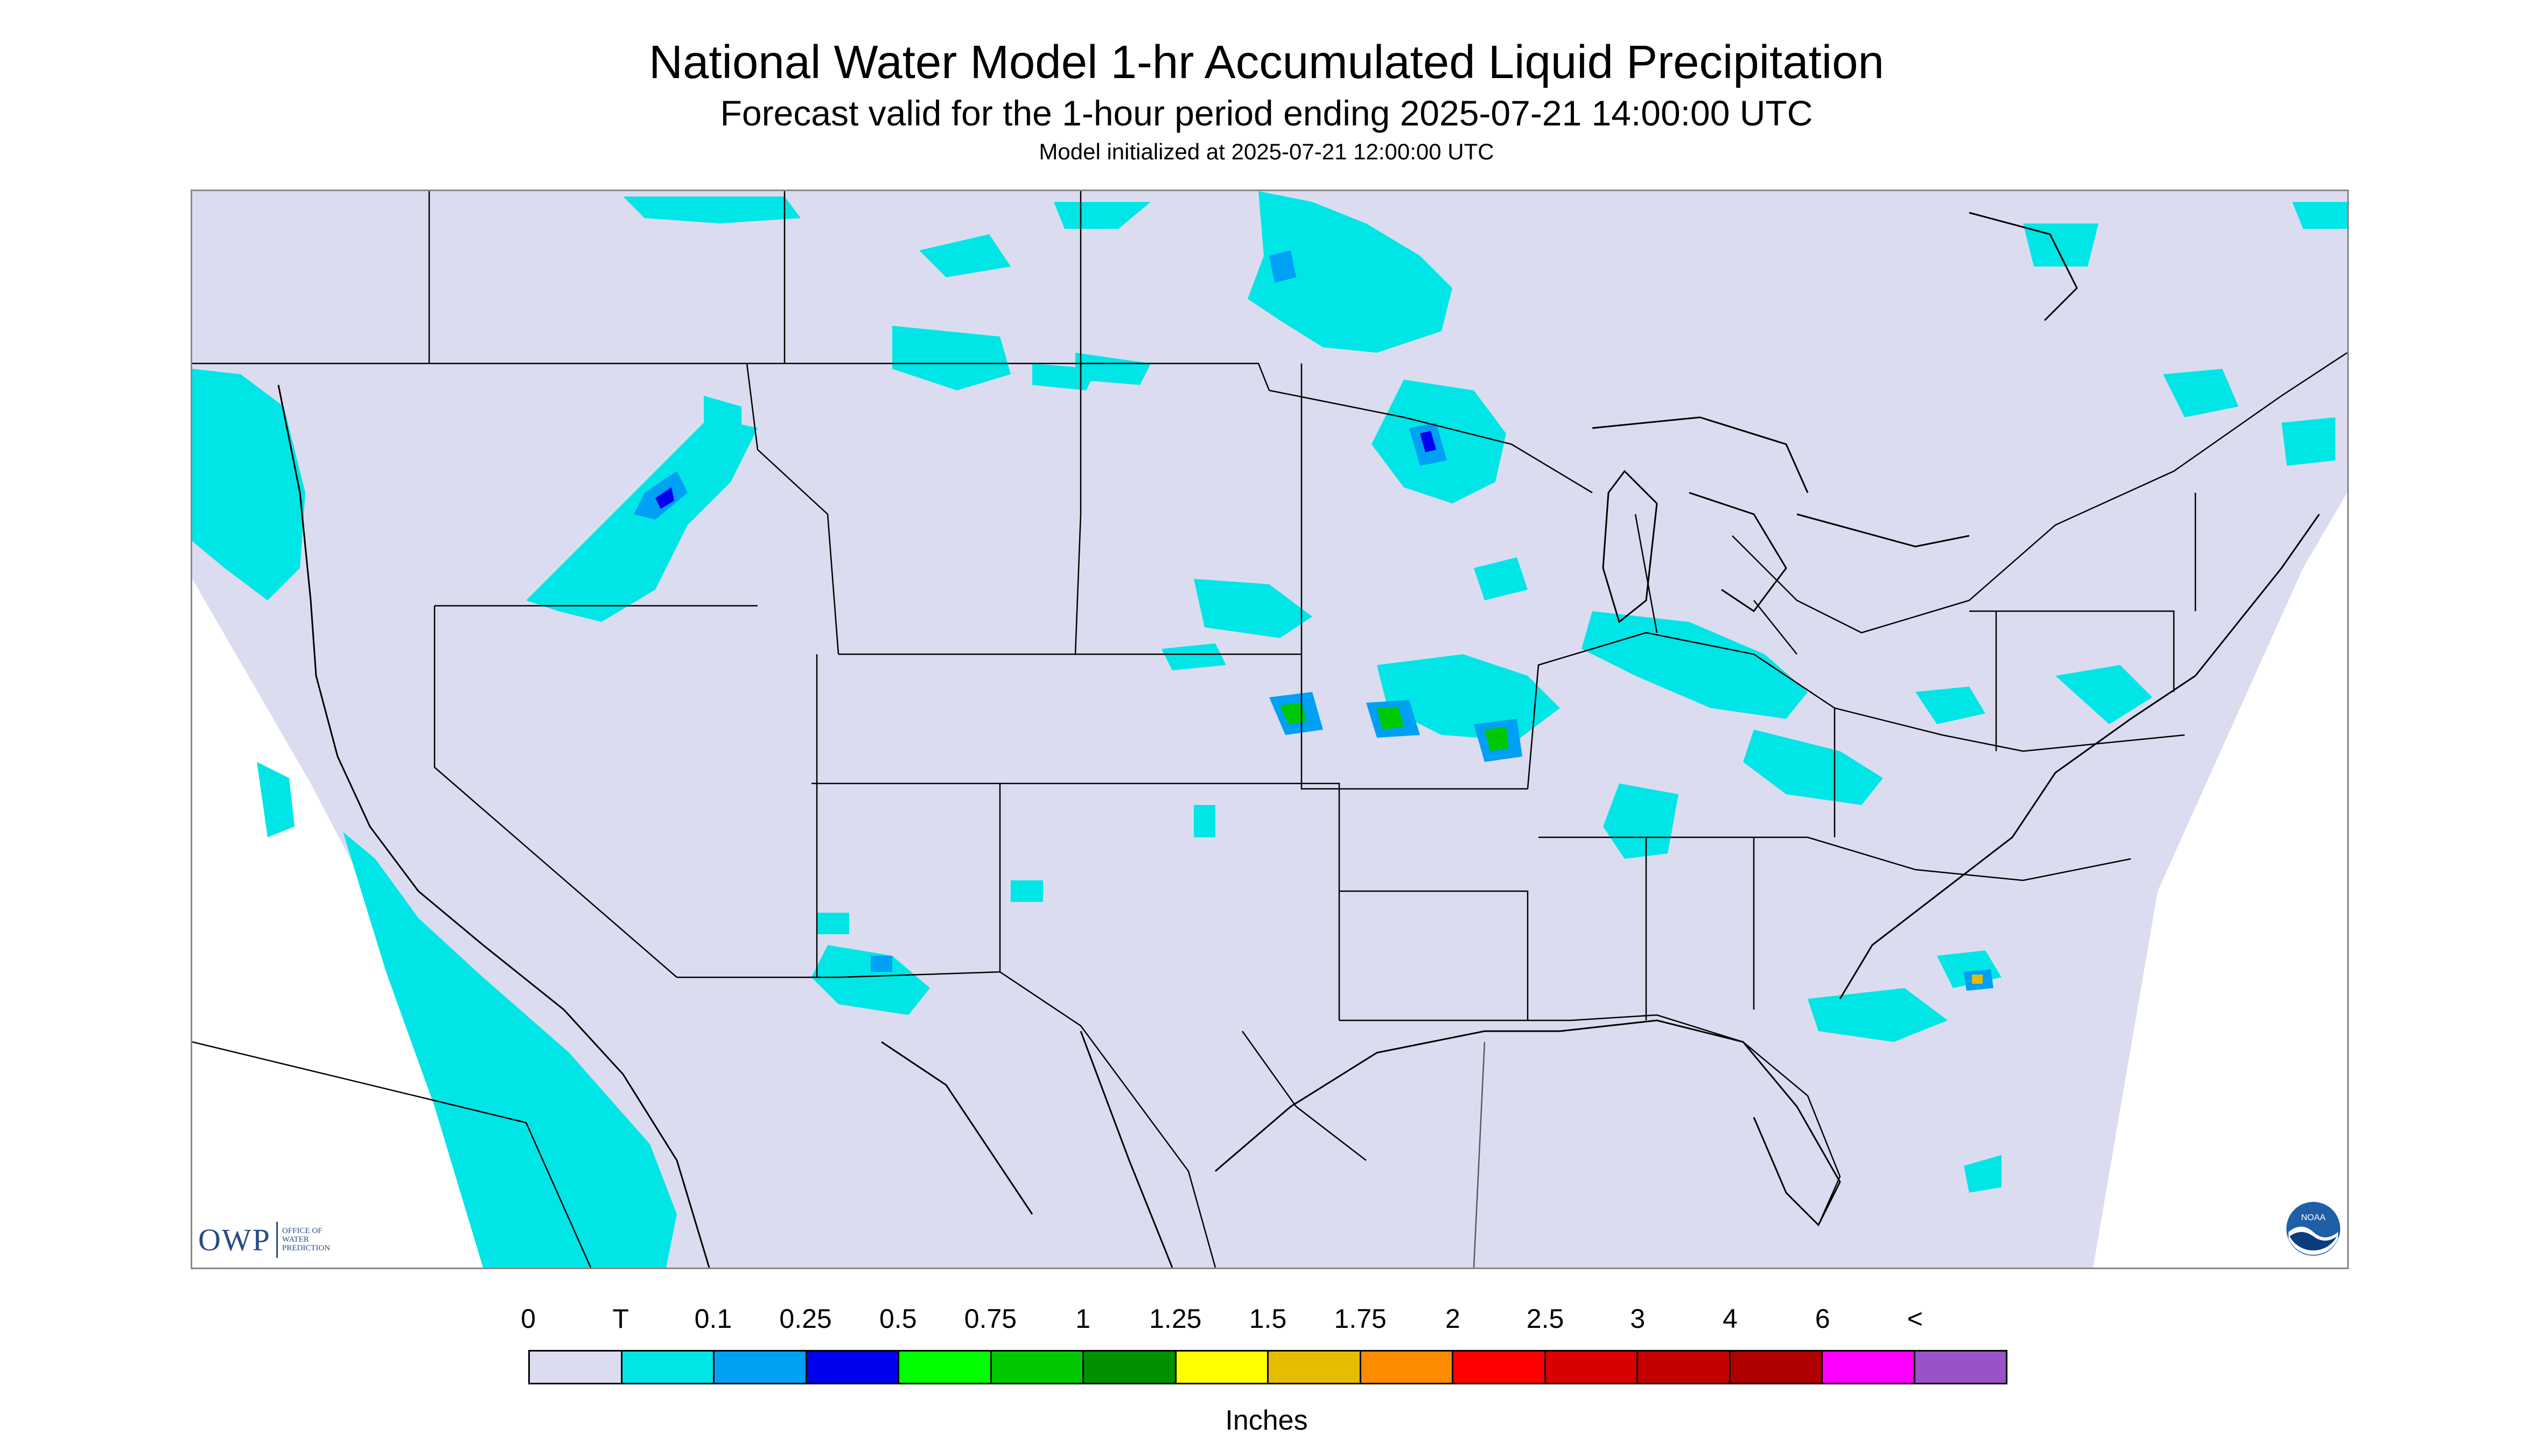 The image size is (2533, 1456). What do you see at coordinates (620, 1319) in the screenshot?
I see `legend-tick-label: T` at bounding box center [620, 1319].